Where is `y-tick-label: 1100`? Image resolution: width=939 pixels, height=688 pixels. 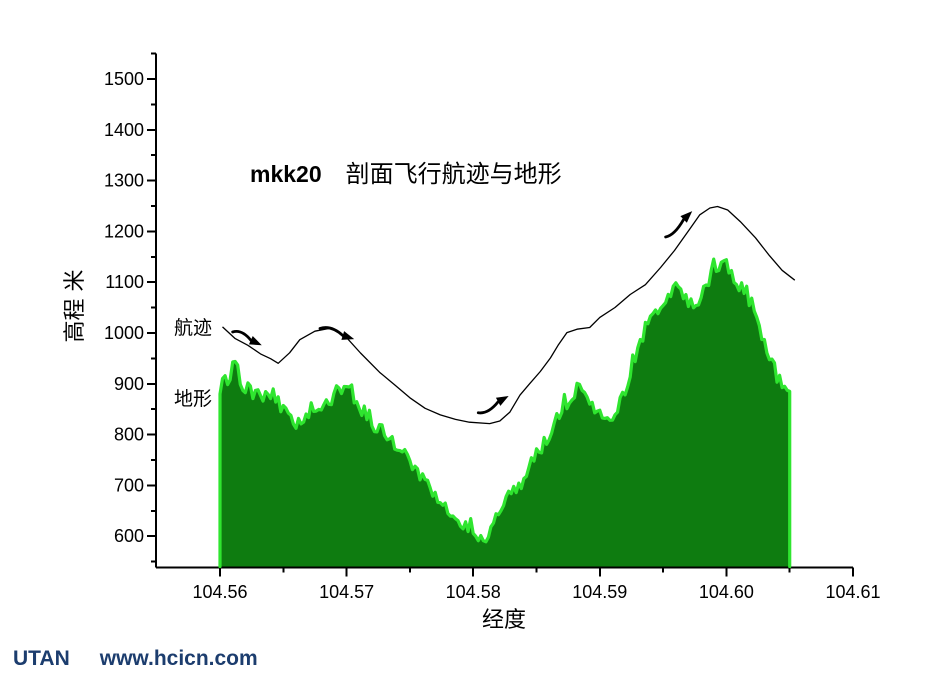 y-tick-label: 1100 is located at coordinates (124, 282).